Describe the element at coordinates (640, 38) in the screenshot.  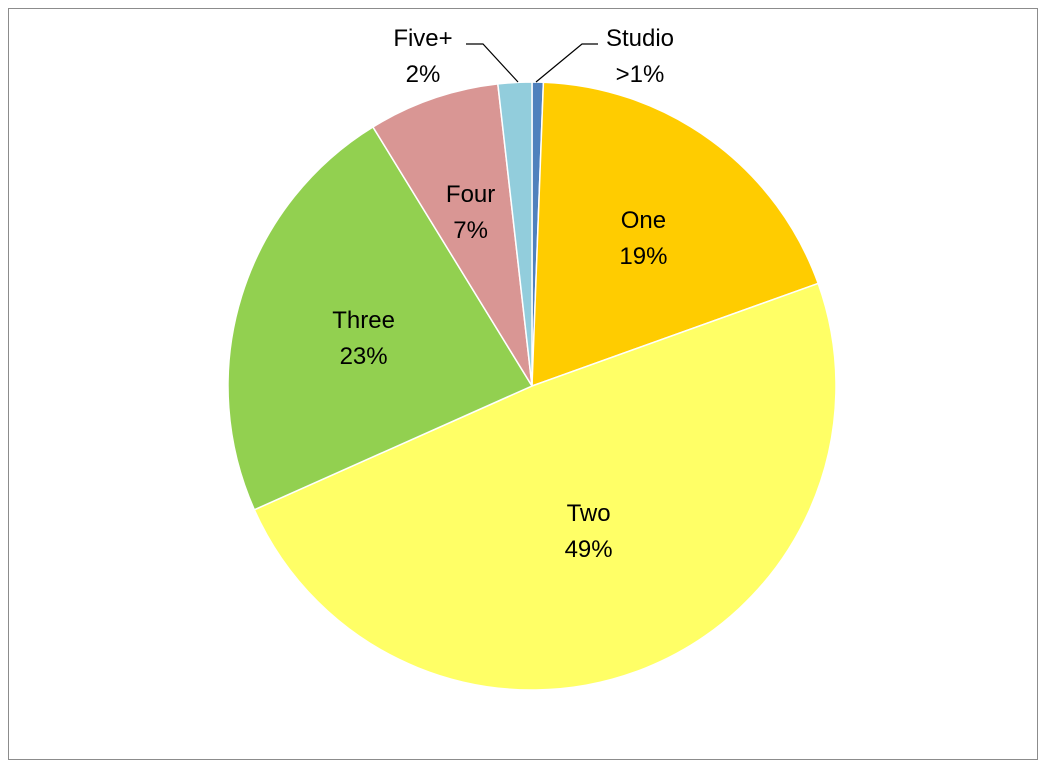
I see `slice-label-name-studio: Studio` at that location.